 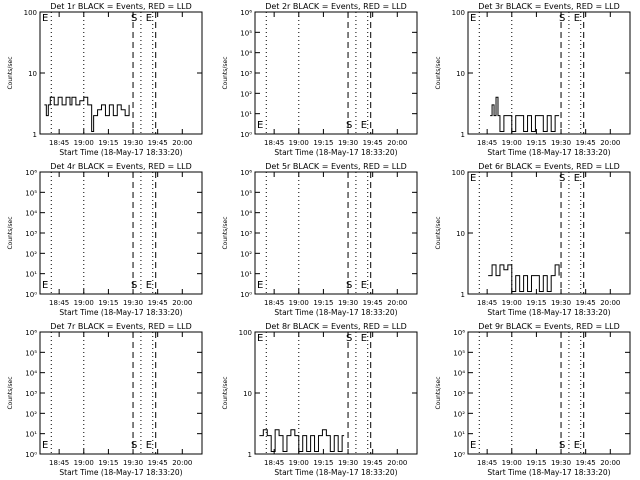 What do you see at coordinates (121, 166) in the screenshot?
I see `panel-title: Det 4r BLACK = Events, RED = LLD` at bounding box center [121, 166].